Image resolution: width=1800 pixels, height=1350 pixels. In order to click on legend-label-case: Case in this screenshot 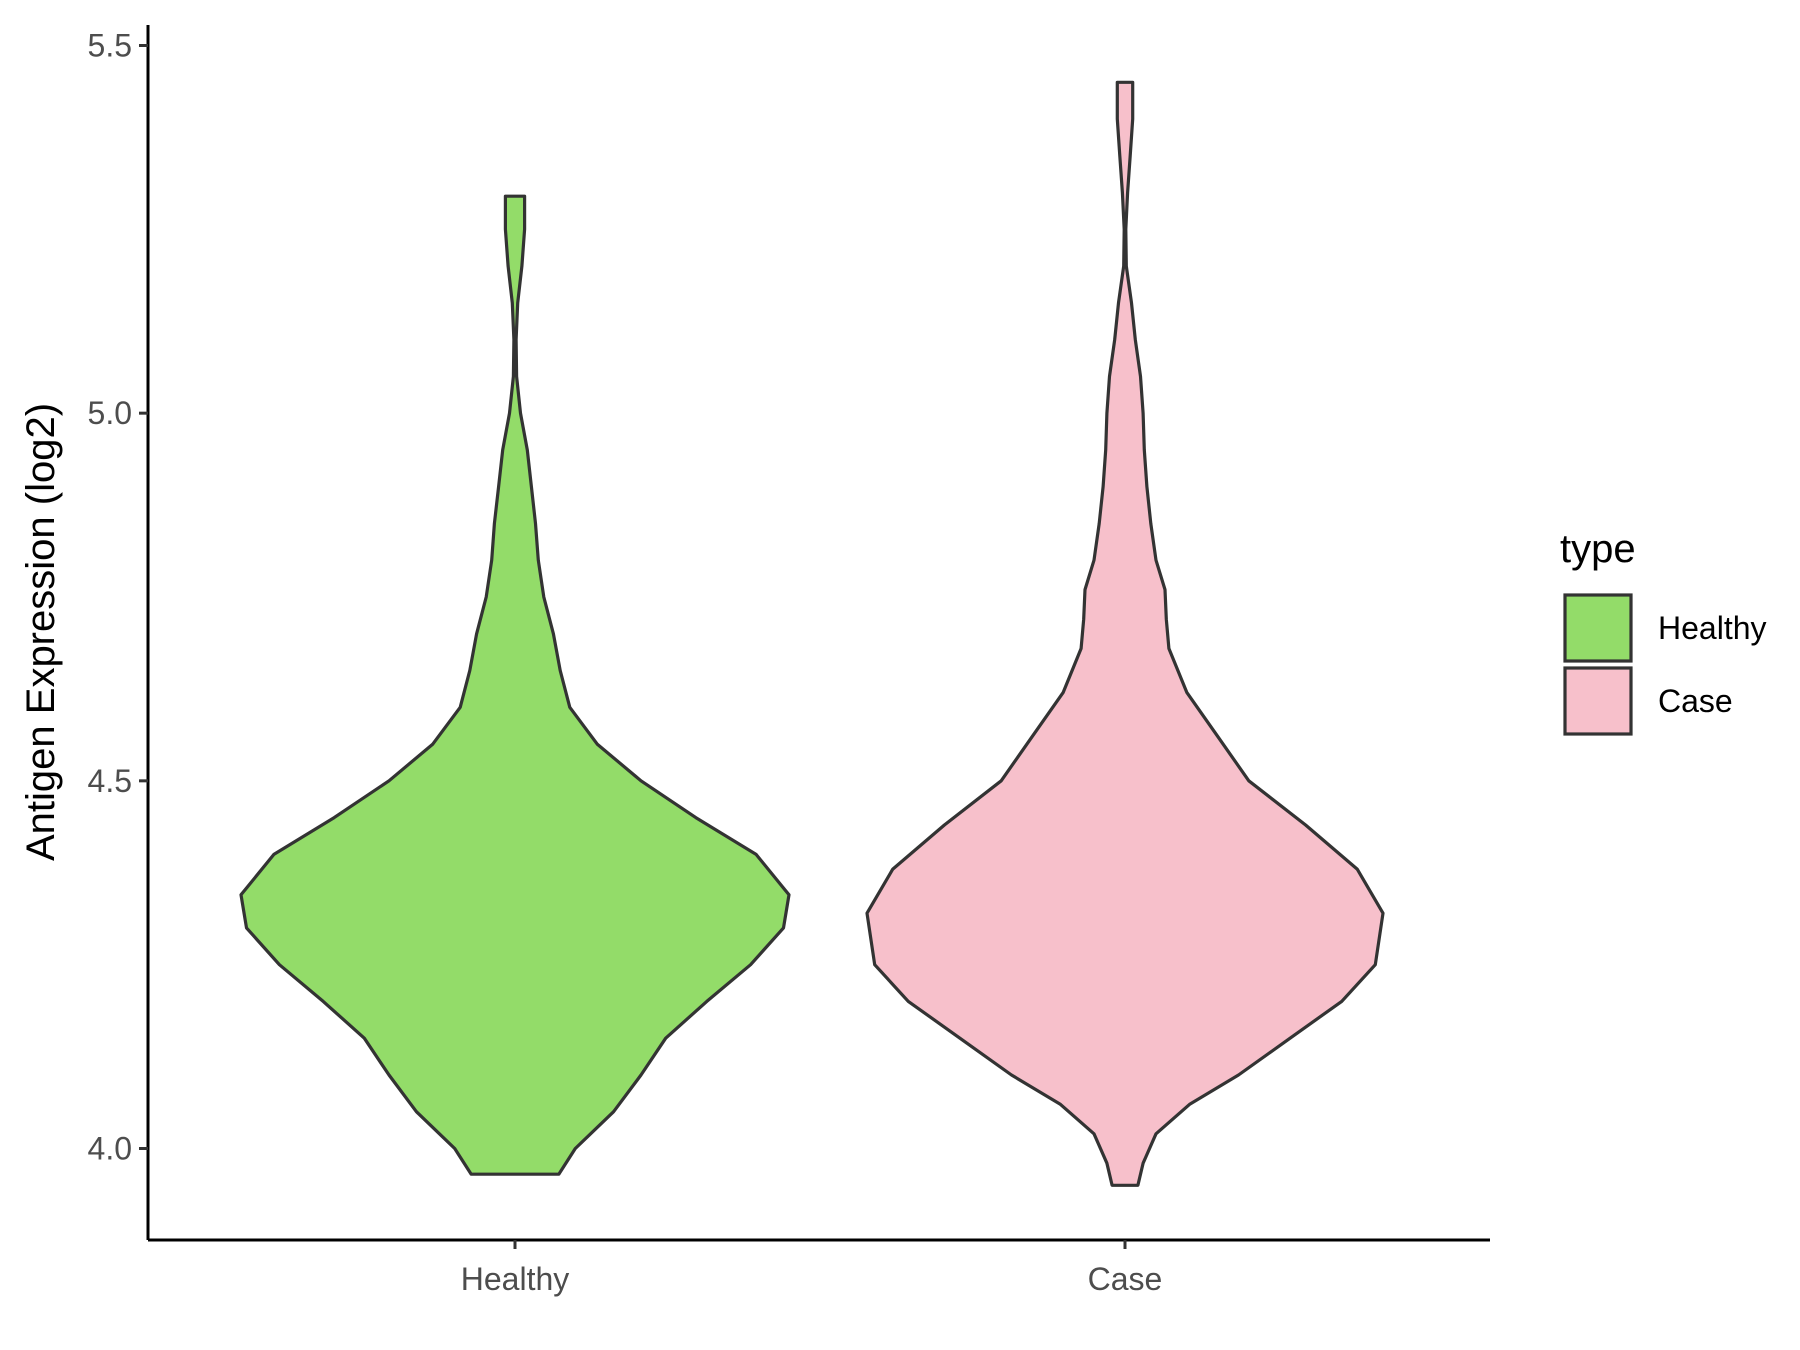, I will do `click(1695, 701)`.